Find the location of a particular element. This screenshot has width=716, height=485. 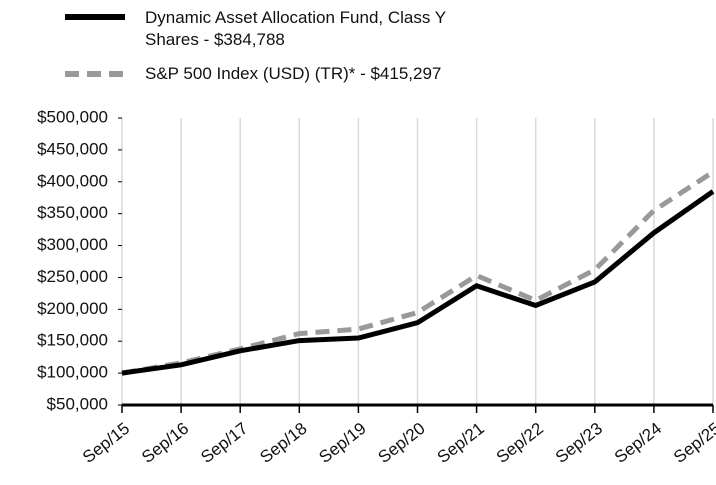

y-tick-label: $200,000 is located at coordinates (72, 308).